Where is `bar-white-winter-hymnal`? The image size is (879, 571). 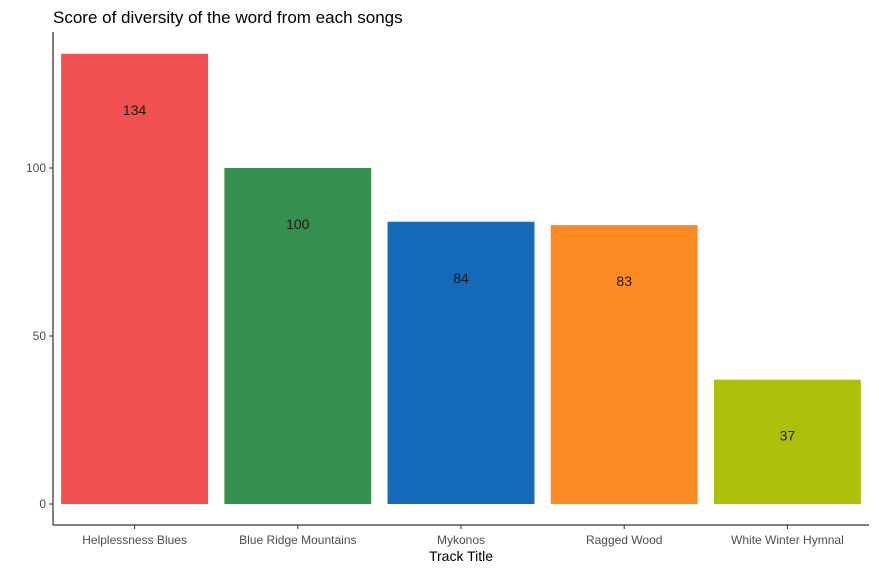 bar-white-winter-hymnal is located at coordinates (787, 441).